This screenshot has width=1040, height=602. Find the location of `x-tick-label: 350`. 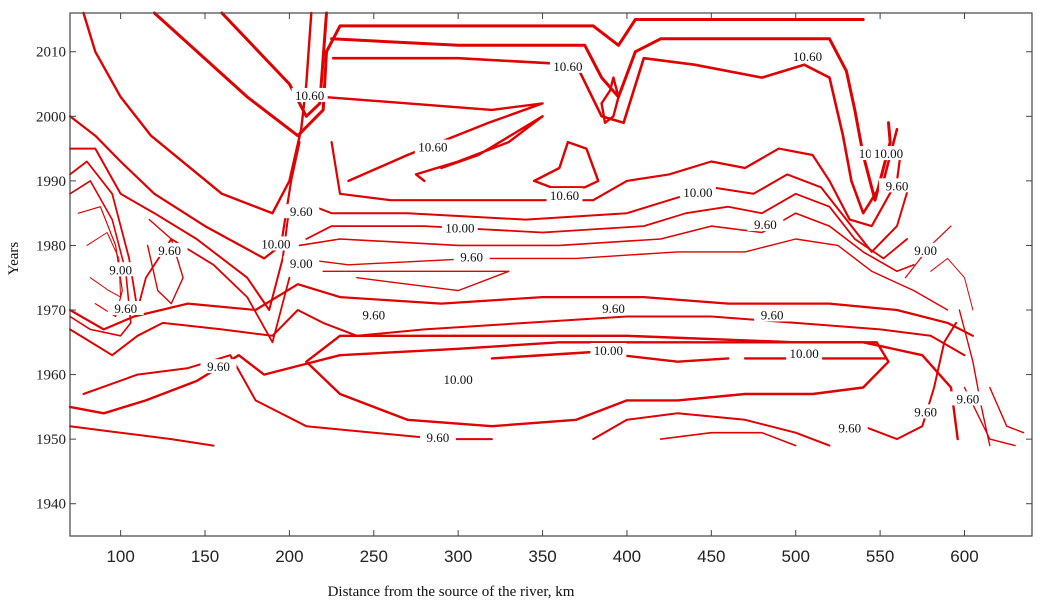

x-tick-label: 350 is located at coordinates (542, 556).